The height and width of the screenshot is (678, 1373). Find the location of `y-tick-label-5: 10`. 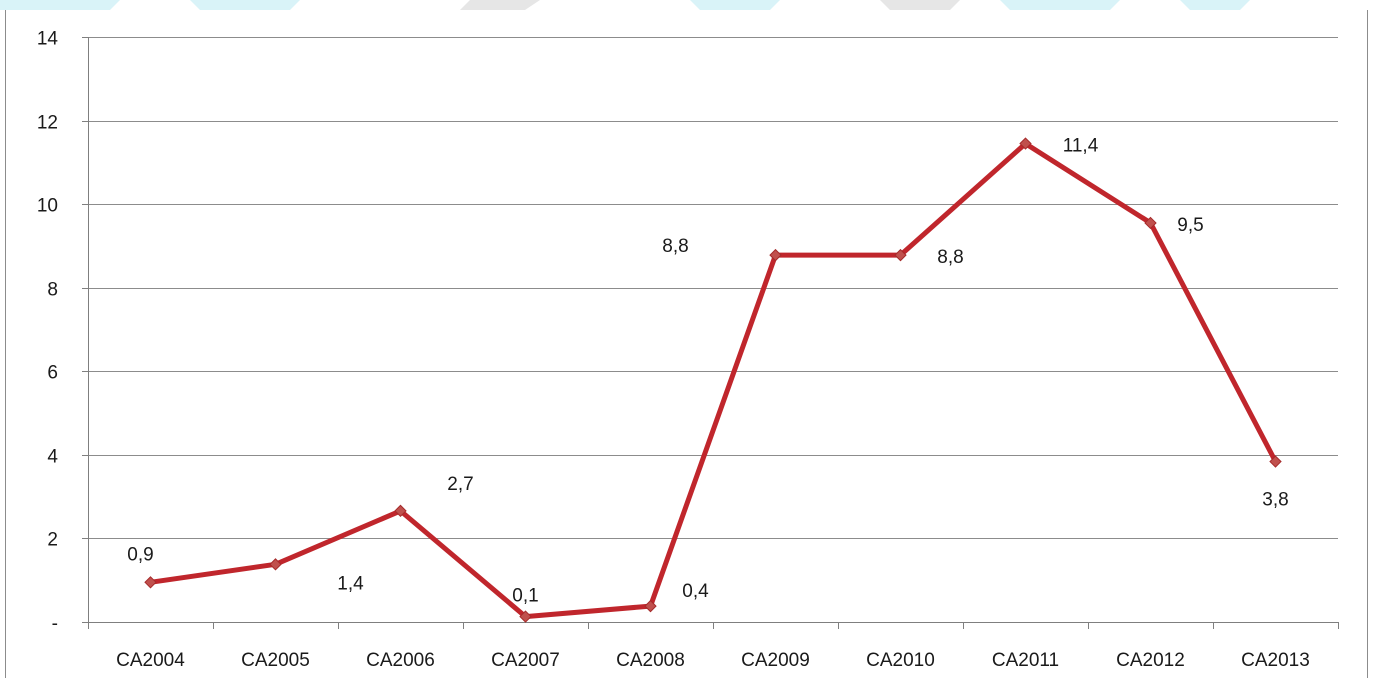

y-tick-label-5: 10 is located at coordinates (47, 206).